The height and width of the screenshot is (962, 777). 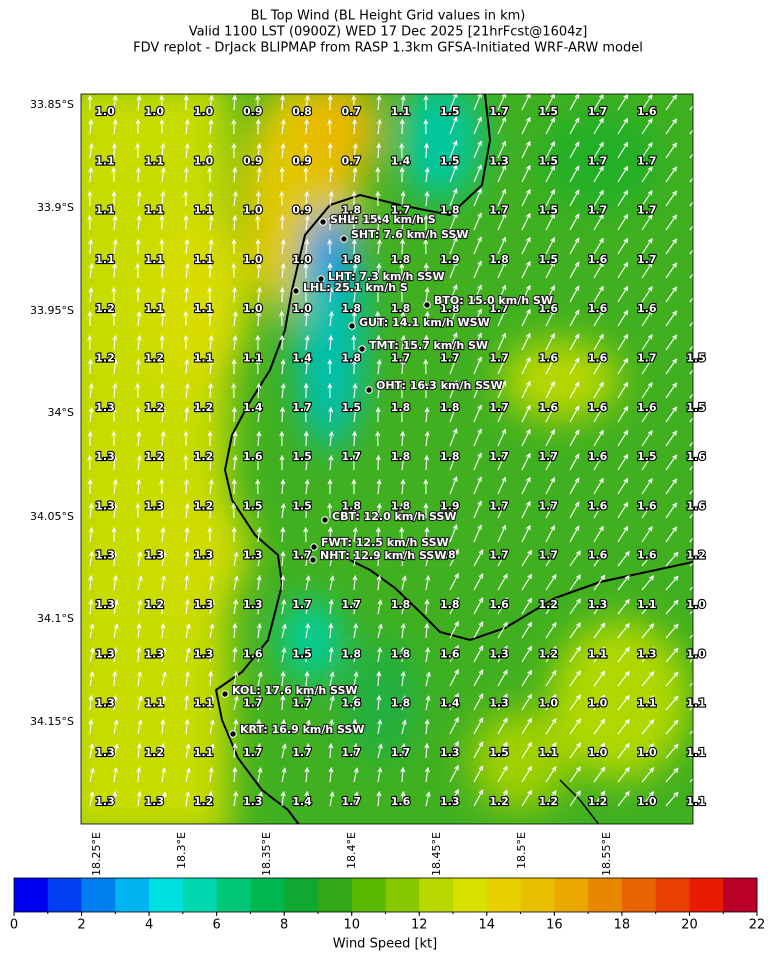 What do you see at coordinates (351, 850) in the screenshot?
I see `lon-tick-label: 18.4°E` at bounding box center [351, 850].